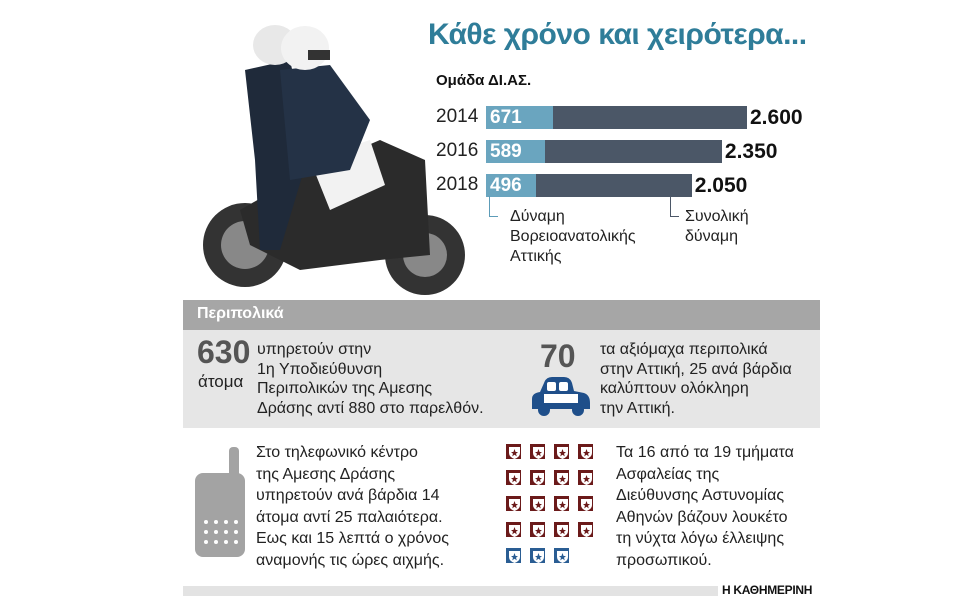 The image size is (960, 600). What do you see at coordinates (589, 185) in the screenshot?
I see `bar-total` at bounding box center [589, 185].